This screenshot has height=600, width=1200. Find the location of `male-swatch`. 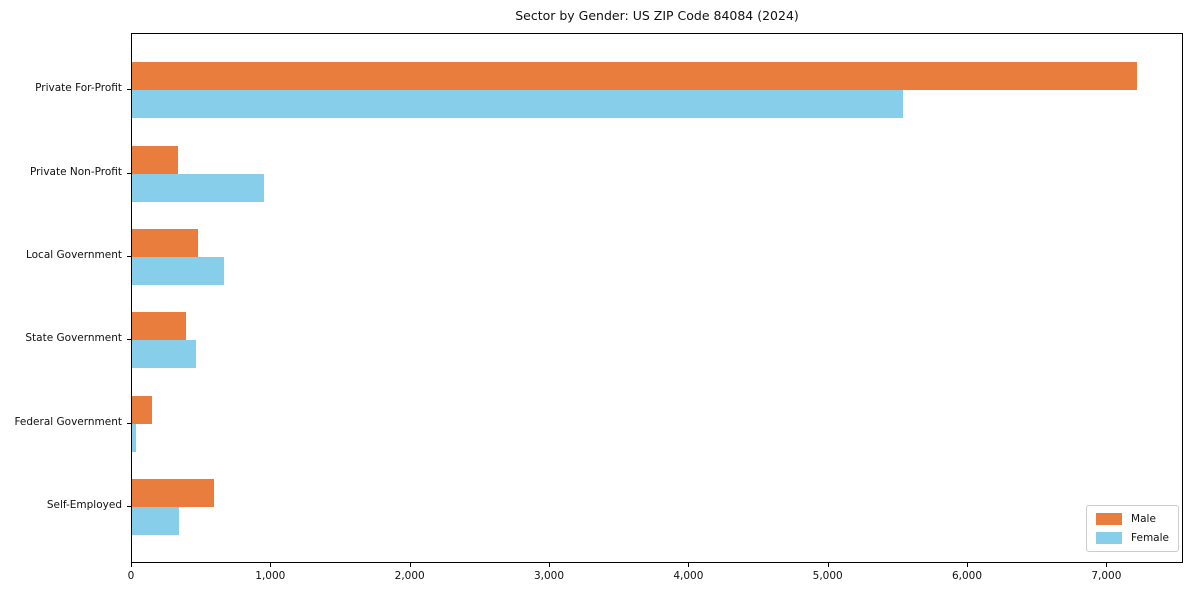

male-swatch is located at coordinates (1109, 519).